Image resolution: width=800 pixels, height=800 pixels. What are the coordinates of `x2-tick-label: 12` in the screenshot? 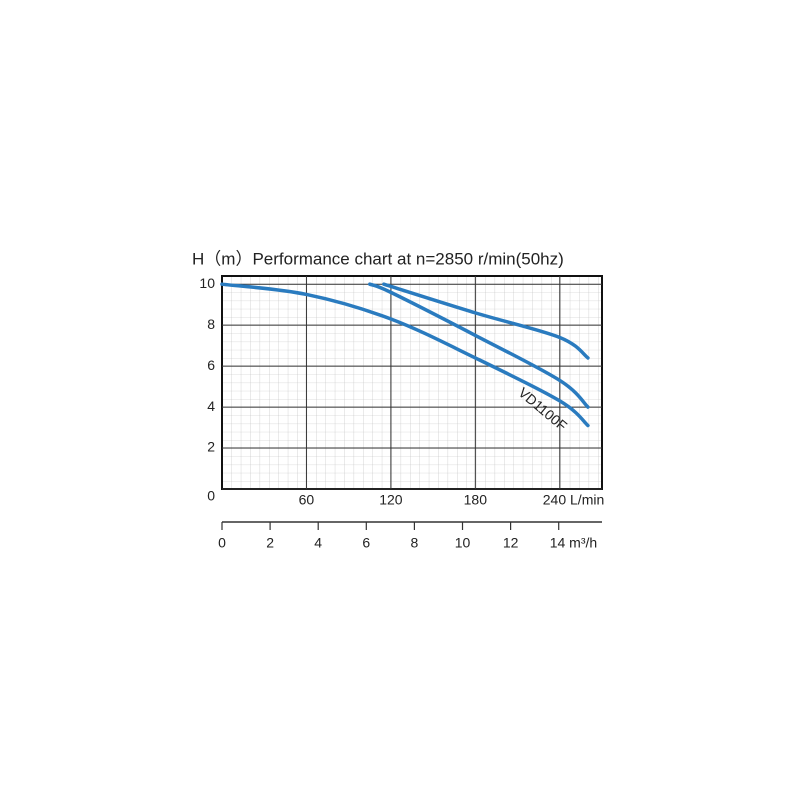 It's located at (511, 543).